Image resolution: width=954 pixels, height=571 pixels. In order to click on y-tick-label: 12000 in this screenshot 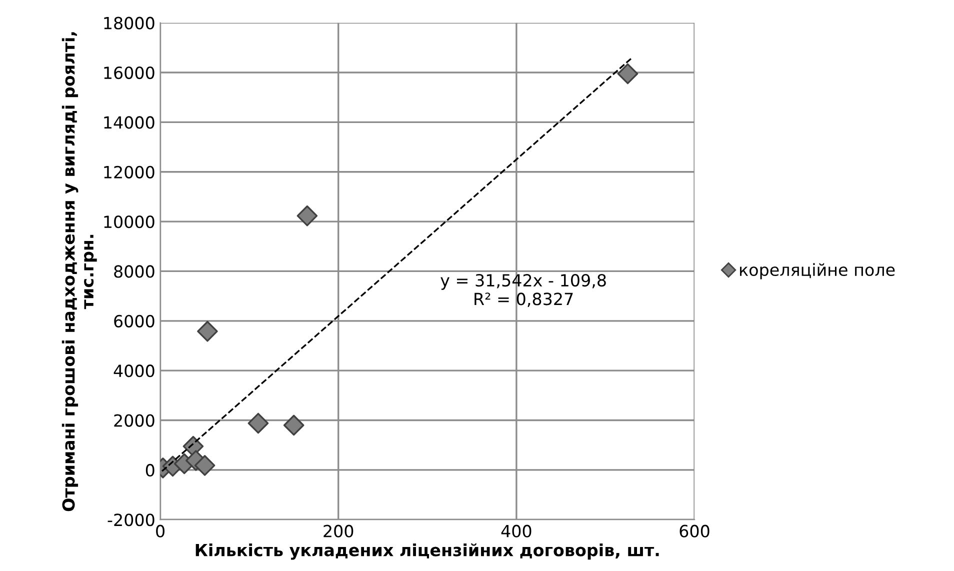, I will do `click(129, 172)`.